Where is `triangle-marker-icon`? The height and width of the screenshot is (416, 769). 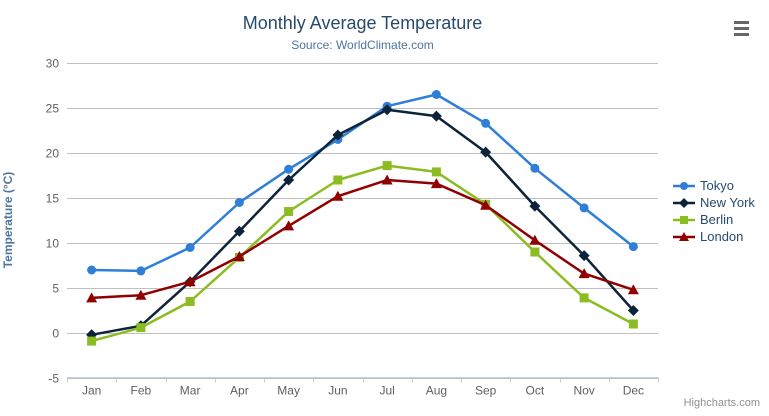 triangle-marker-icon is located at coordinates (684, 236).